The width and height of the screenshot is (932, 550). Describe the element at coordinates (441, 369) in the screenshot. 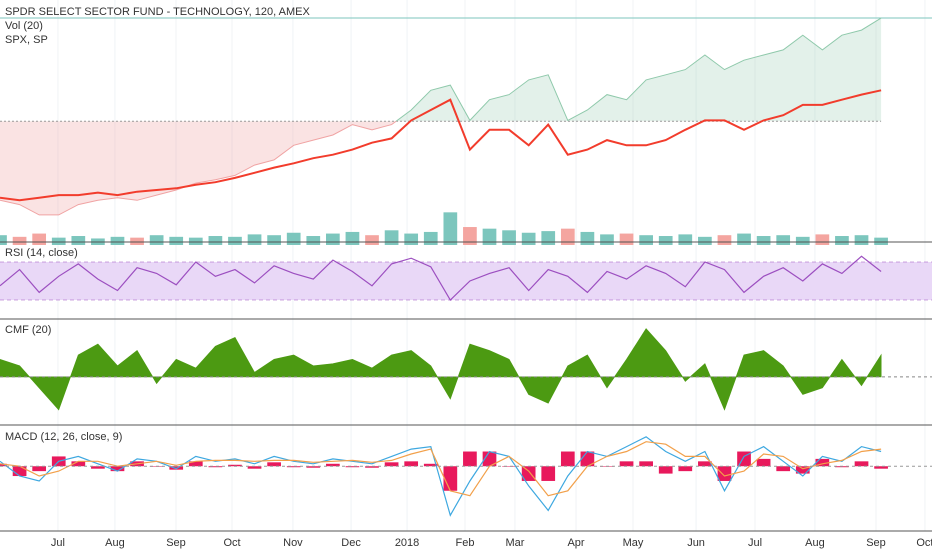

I see `area` at that location.